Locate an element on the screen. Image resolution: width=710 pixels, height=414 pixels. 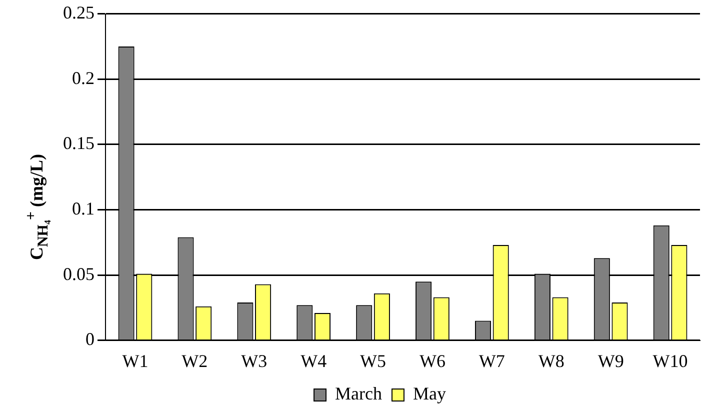
y-tick-label: 0.1 is located at coordinates (83, 208).